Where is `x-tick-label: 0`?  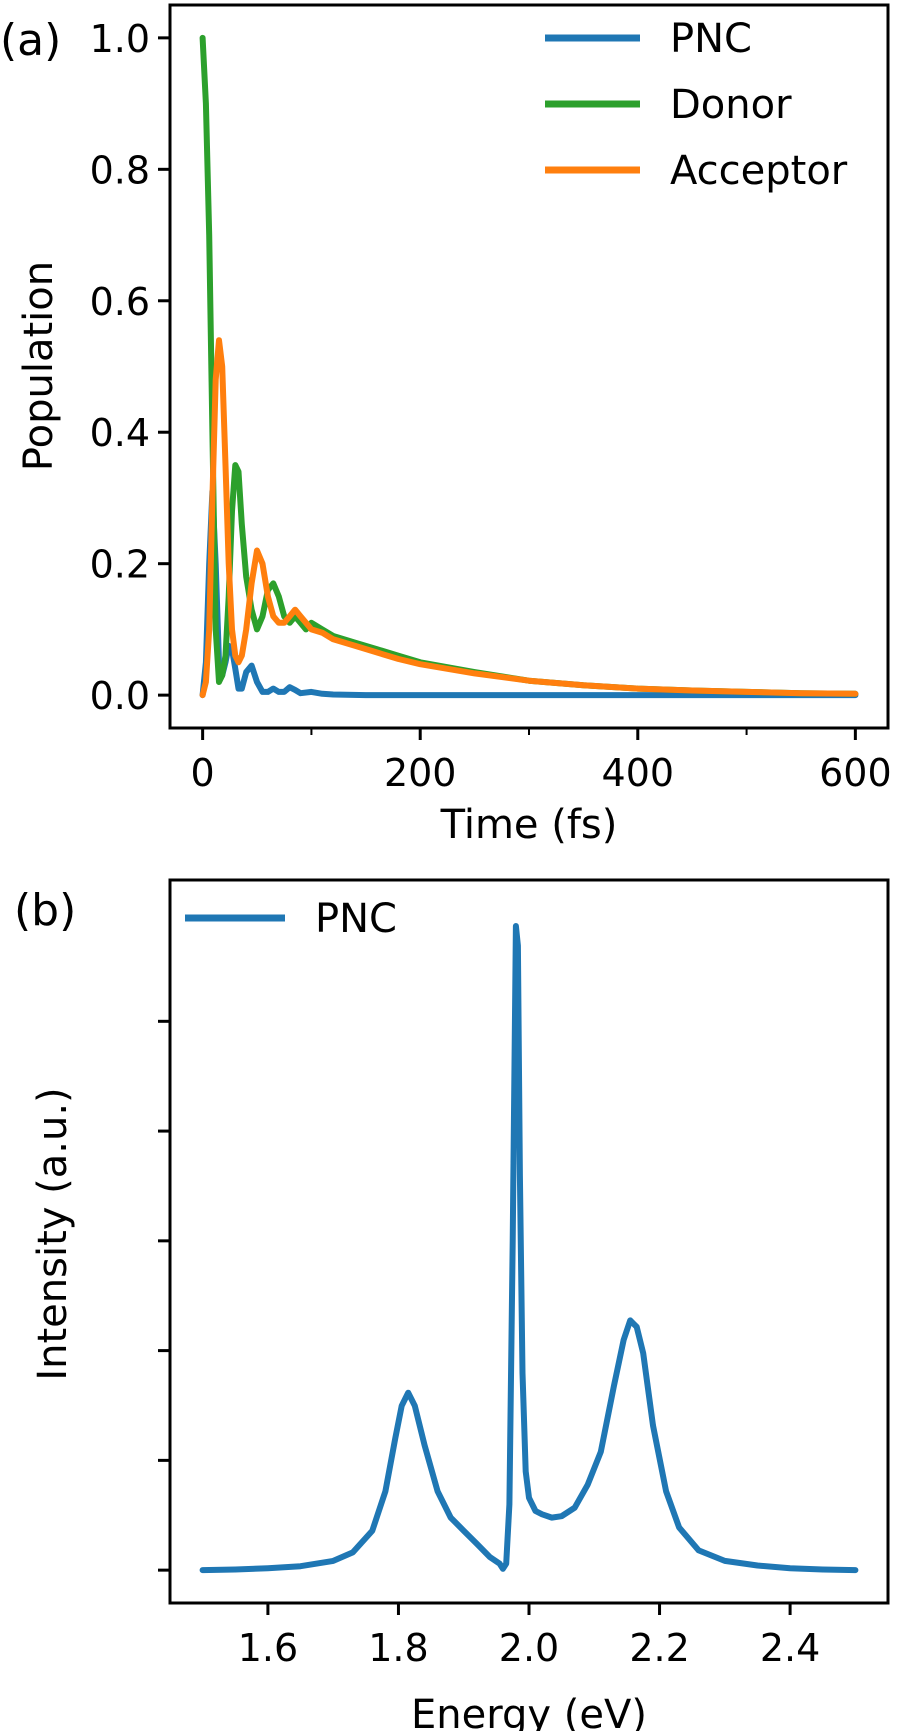
x-tick-label: 0 is located at coordinates (203, 773).